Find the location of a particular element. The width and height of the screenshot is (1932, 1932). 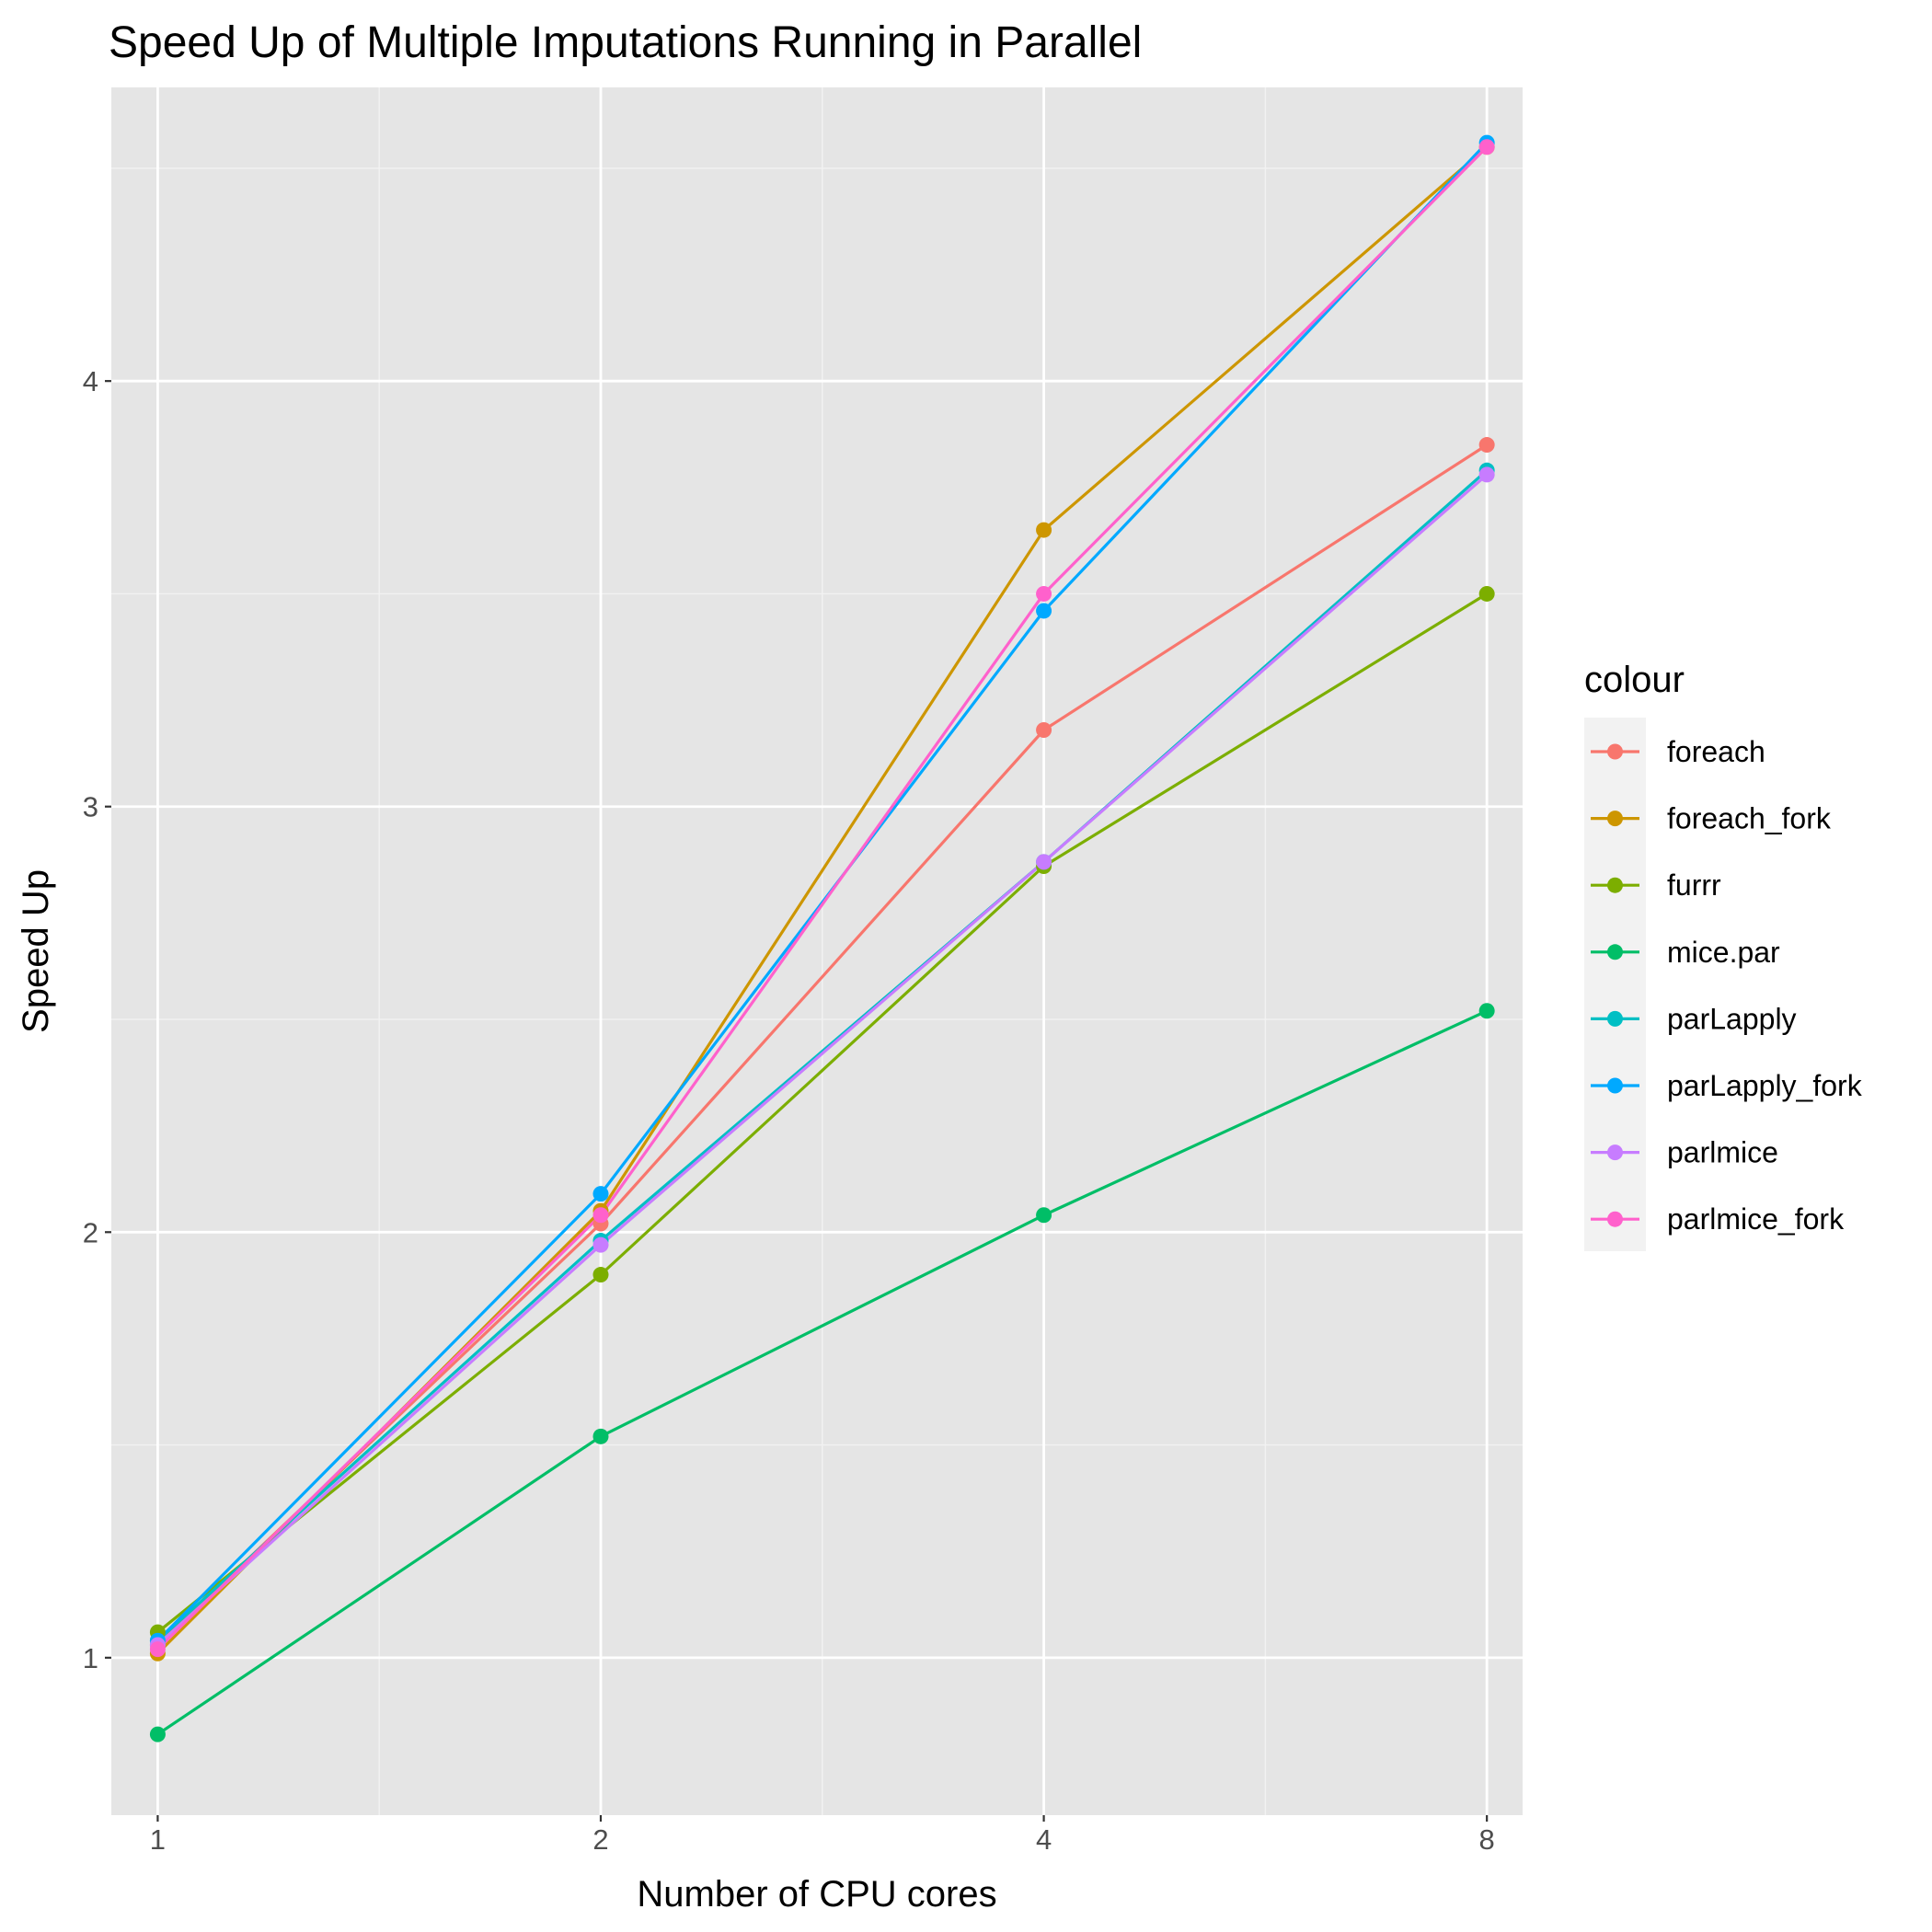

legend-label: parlmice_fork is located at coordinates (1756, 1219).